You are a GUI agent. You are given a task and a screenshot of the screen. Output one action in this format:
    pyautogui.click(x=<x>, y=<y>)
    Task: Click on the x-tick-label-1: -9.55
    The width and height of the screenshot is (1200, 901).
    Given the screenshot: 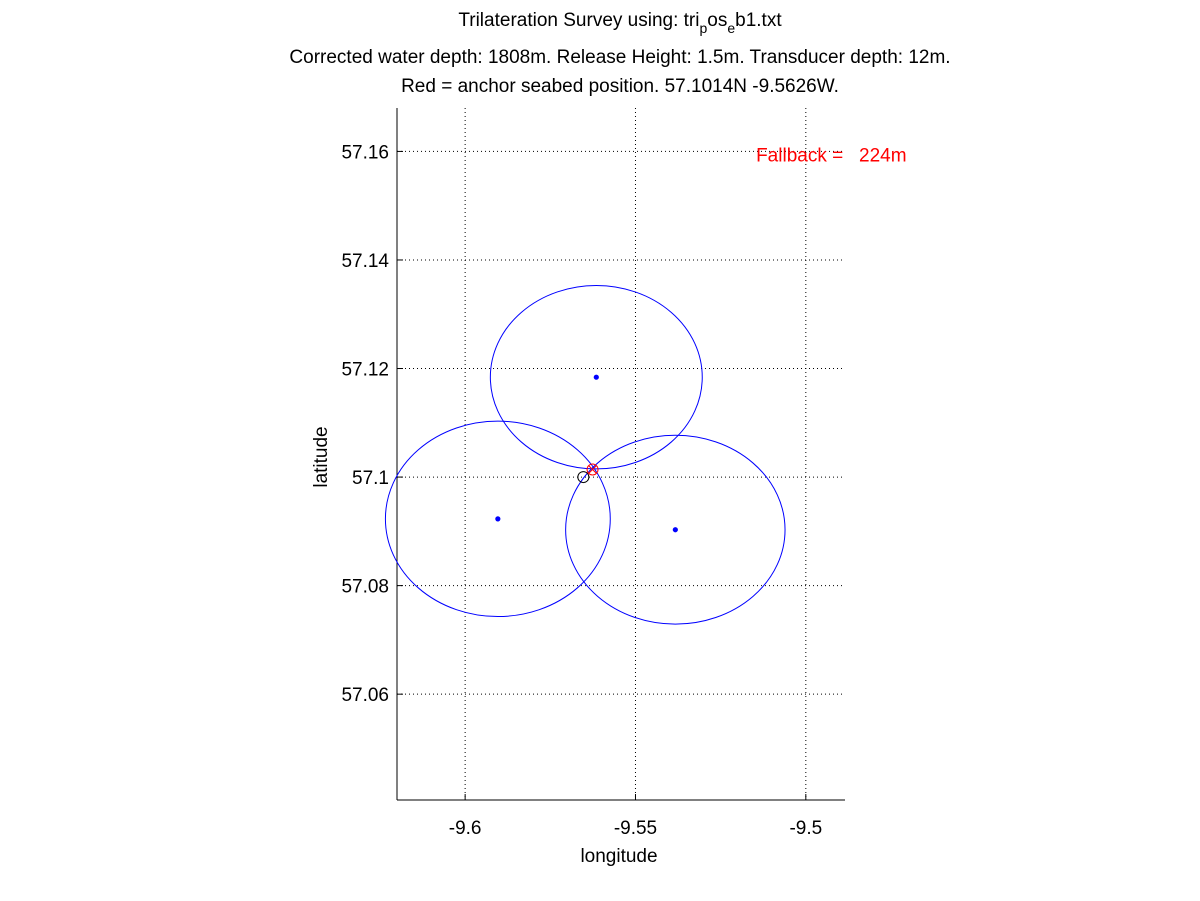 What is the action you would take?
    pyautogui.click(x=635, y=828)
    